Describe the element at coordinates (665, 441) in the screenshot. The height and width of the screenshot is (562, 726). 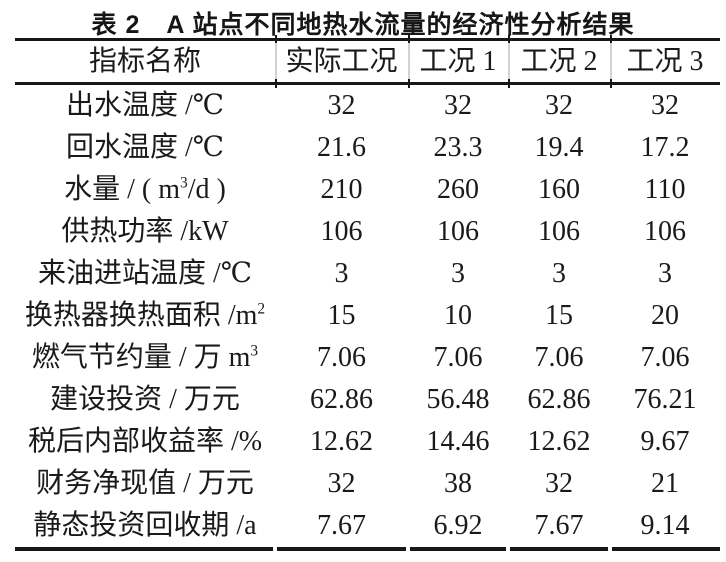
I see `cell-value: 9.67` at that location.